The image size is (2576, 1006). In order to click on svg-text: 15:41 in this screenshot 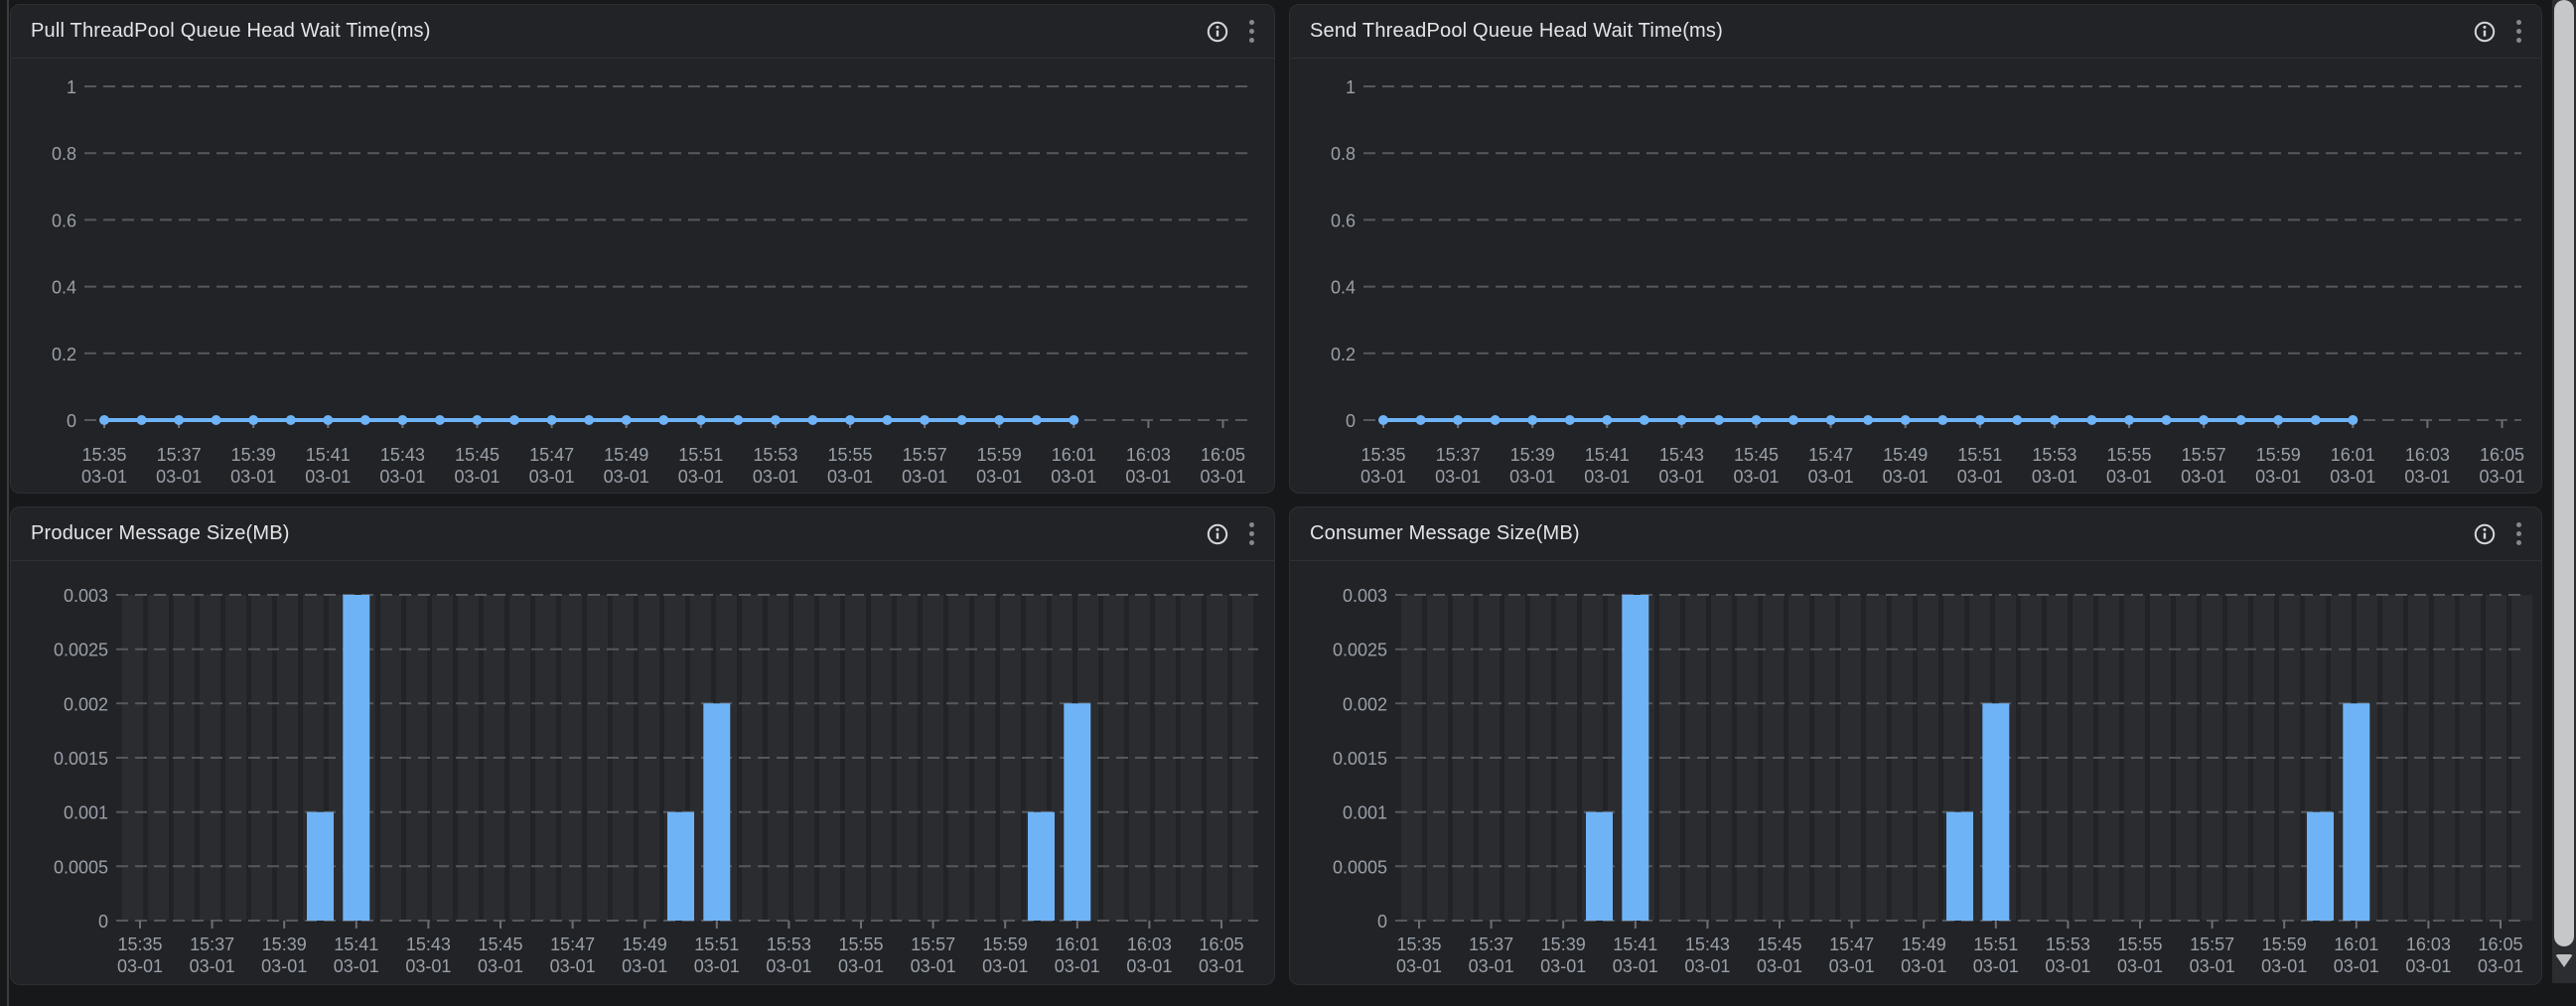, I will do `click(356, 944)`.